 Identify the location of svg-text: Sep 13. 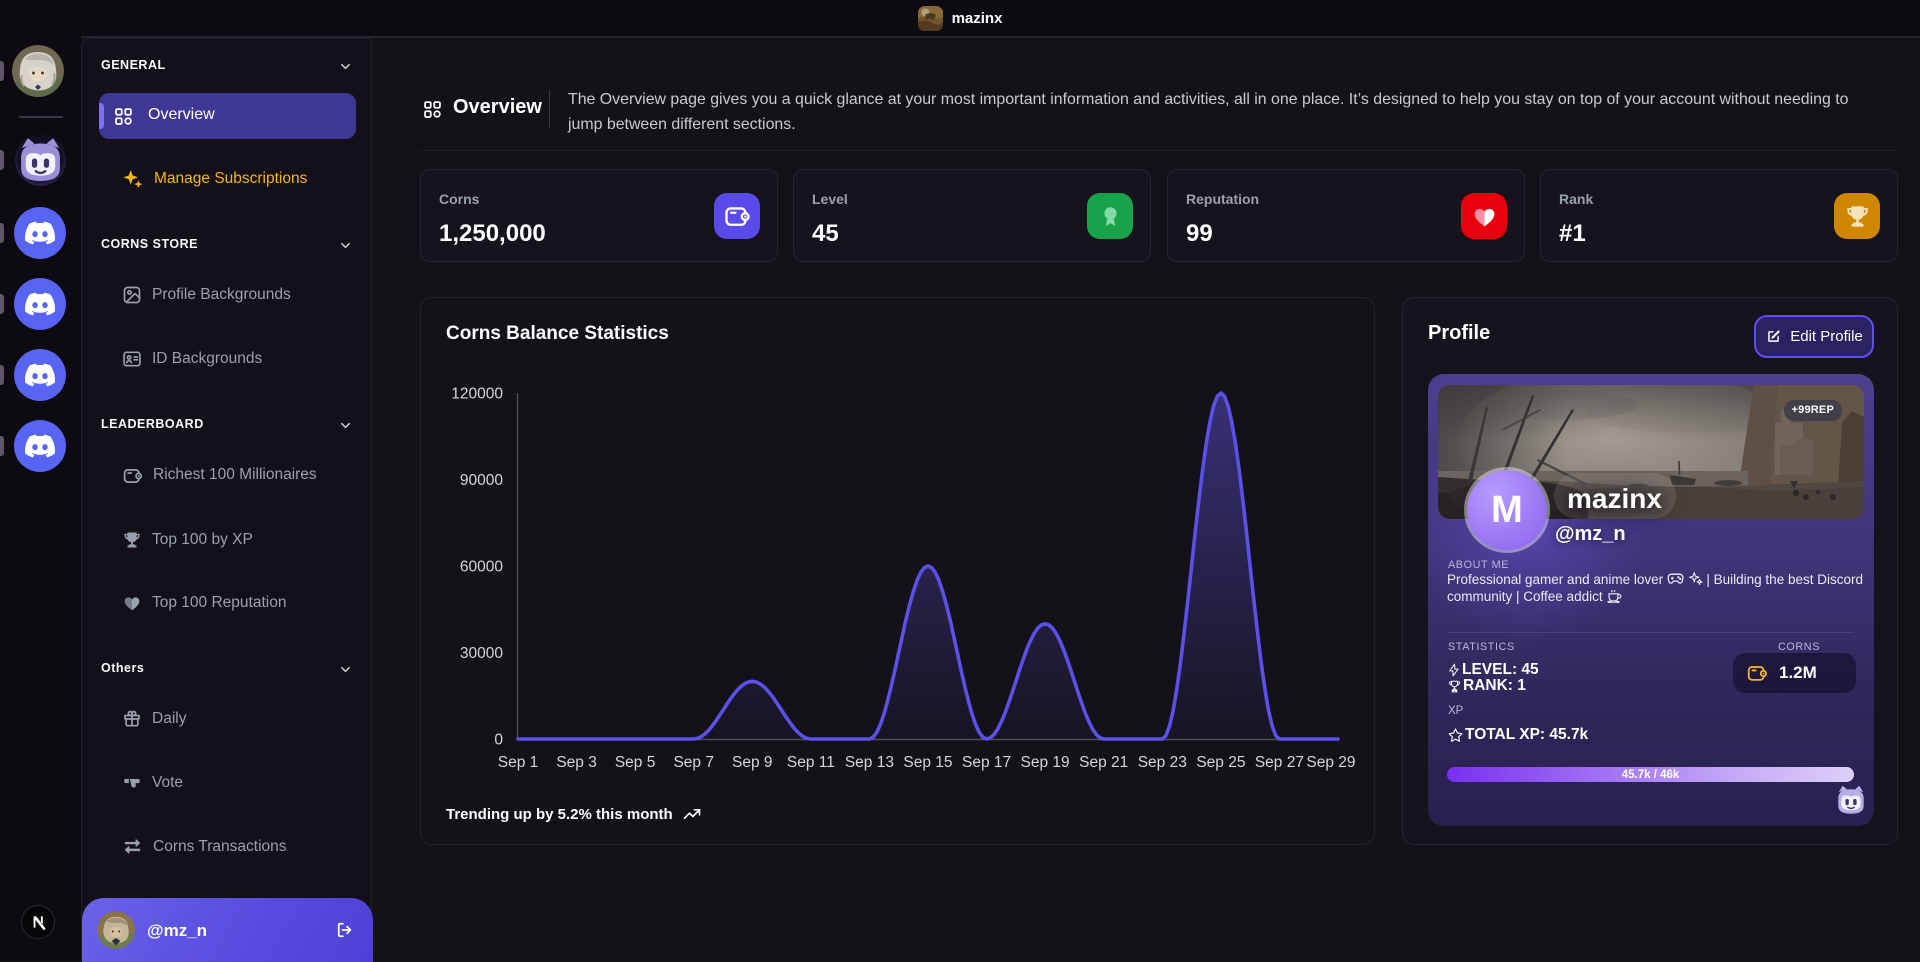
(869, 762).